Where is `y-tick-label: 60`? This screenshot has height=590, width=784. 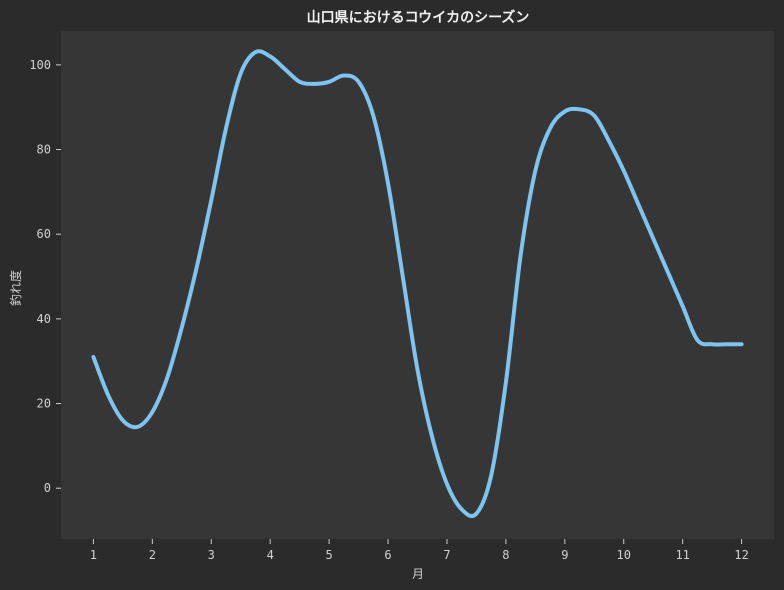
y-tick-label: 60 is located at coordinates (44, 234).